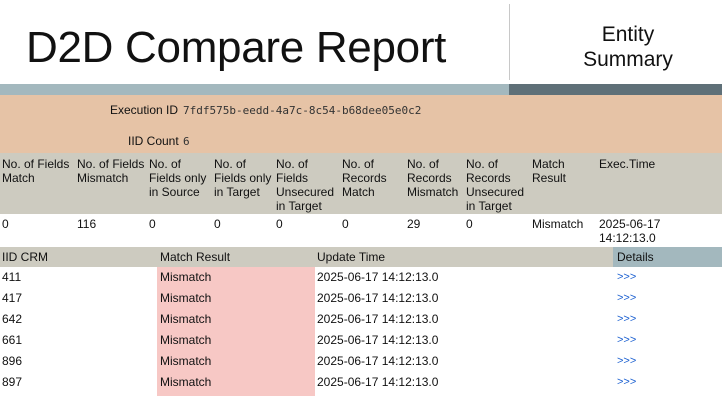 Image resolution: width=722 pixels, height=404 pixels. What do you see at coordinates (627, 164) in the screenshot?
I see `summary-header-exec-time: Exec.Time` at bounding box center [627, 164].